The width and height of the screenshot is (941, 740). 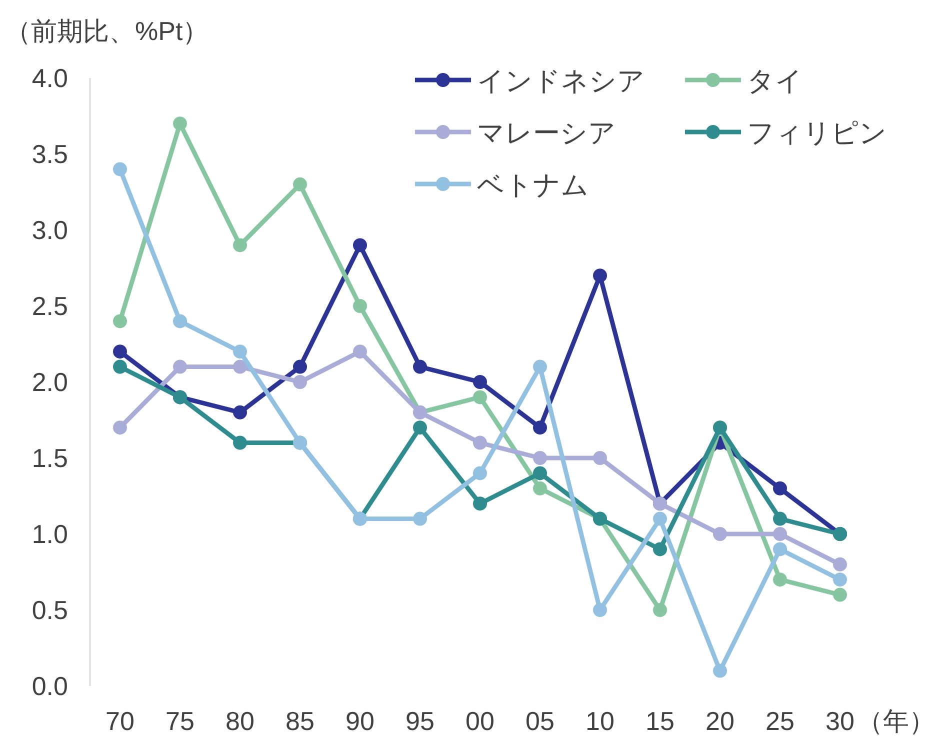 What do you see at coordinates (480, 721) in the screenshot?
I see `x-tick-label: 00` at bounding box center [480, 721].